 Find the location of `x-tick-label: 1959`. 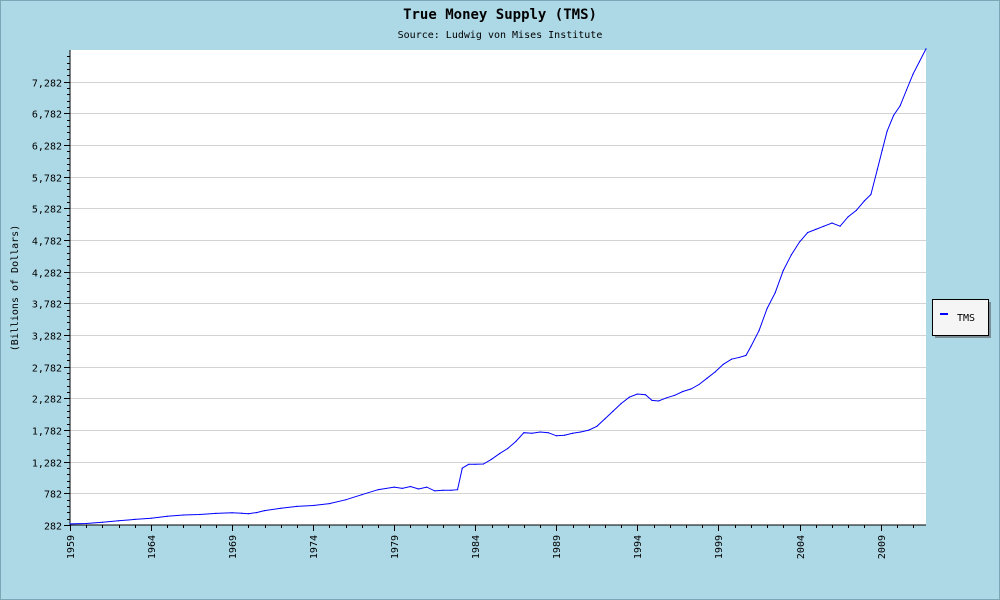

x-tick-label: 1959 is located at coordinates (71, 547).